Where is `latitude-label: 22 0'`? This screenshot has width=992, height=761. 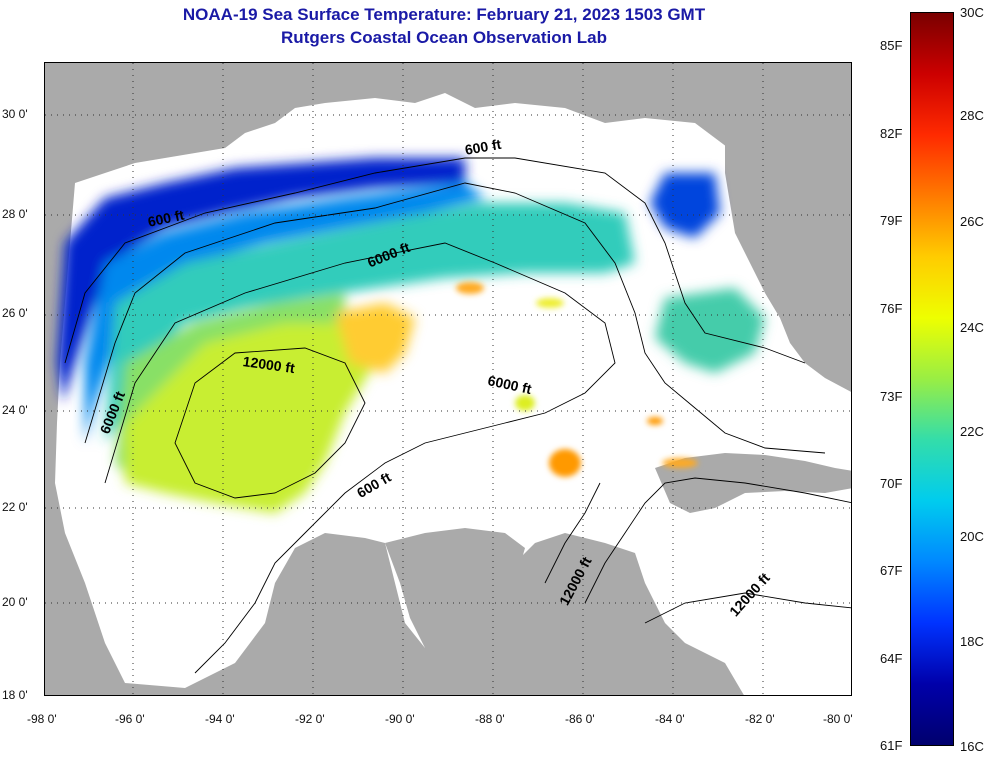 latitude-label: 22 0' is located at coordinates (15, 507).